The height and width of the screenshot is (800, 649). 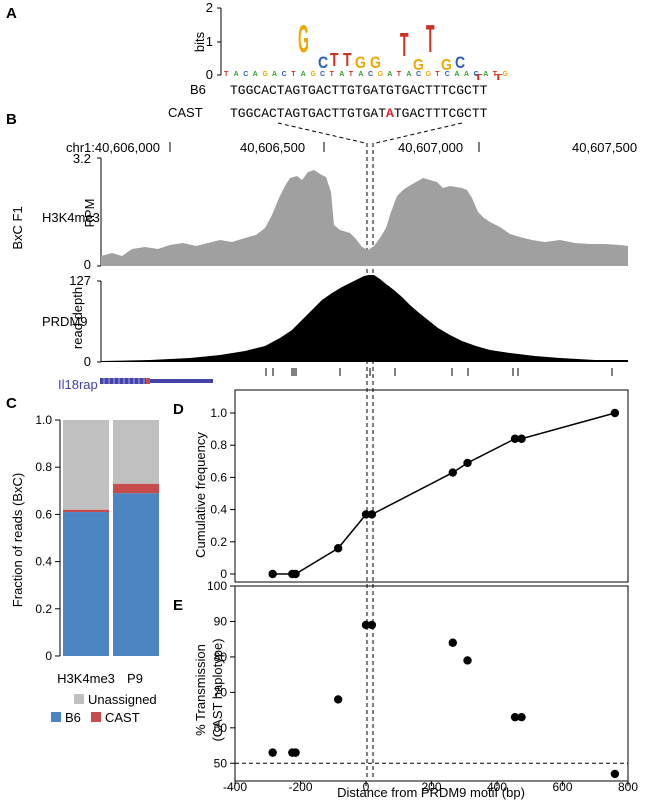 What do you see at coordinates (430, 147) in the screenshot?
I see `coord-label: 40,607,000` at bounding box center [430, 147].